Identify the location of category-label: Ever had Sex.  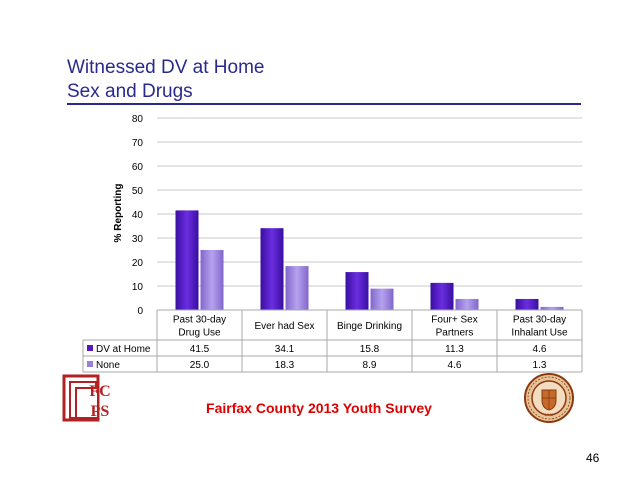
(284, 326).